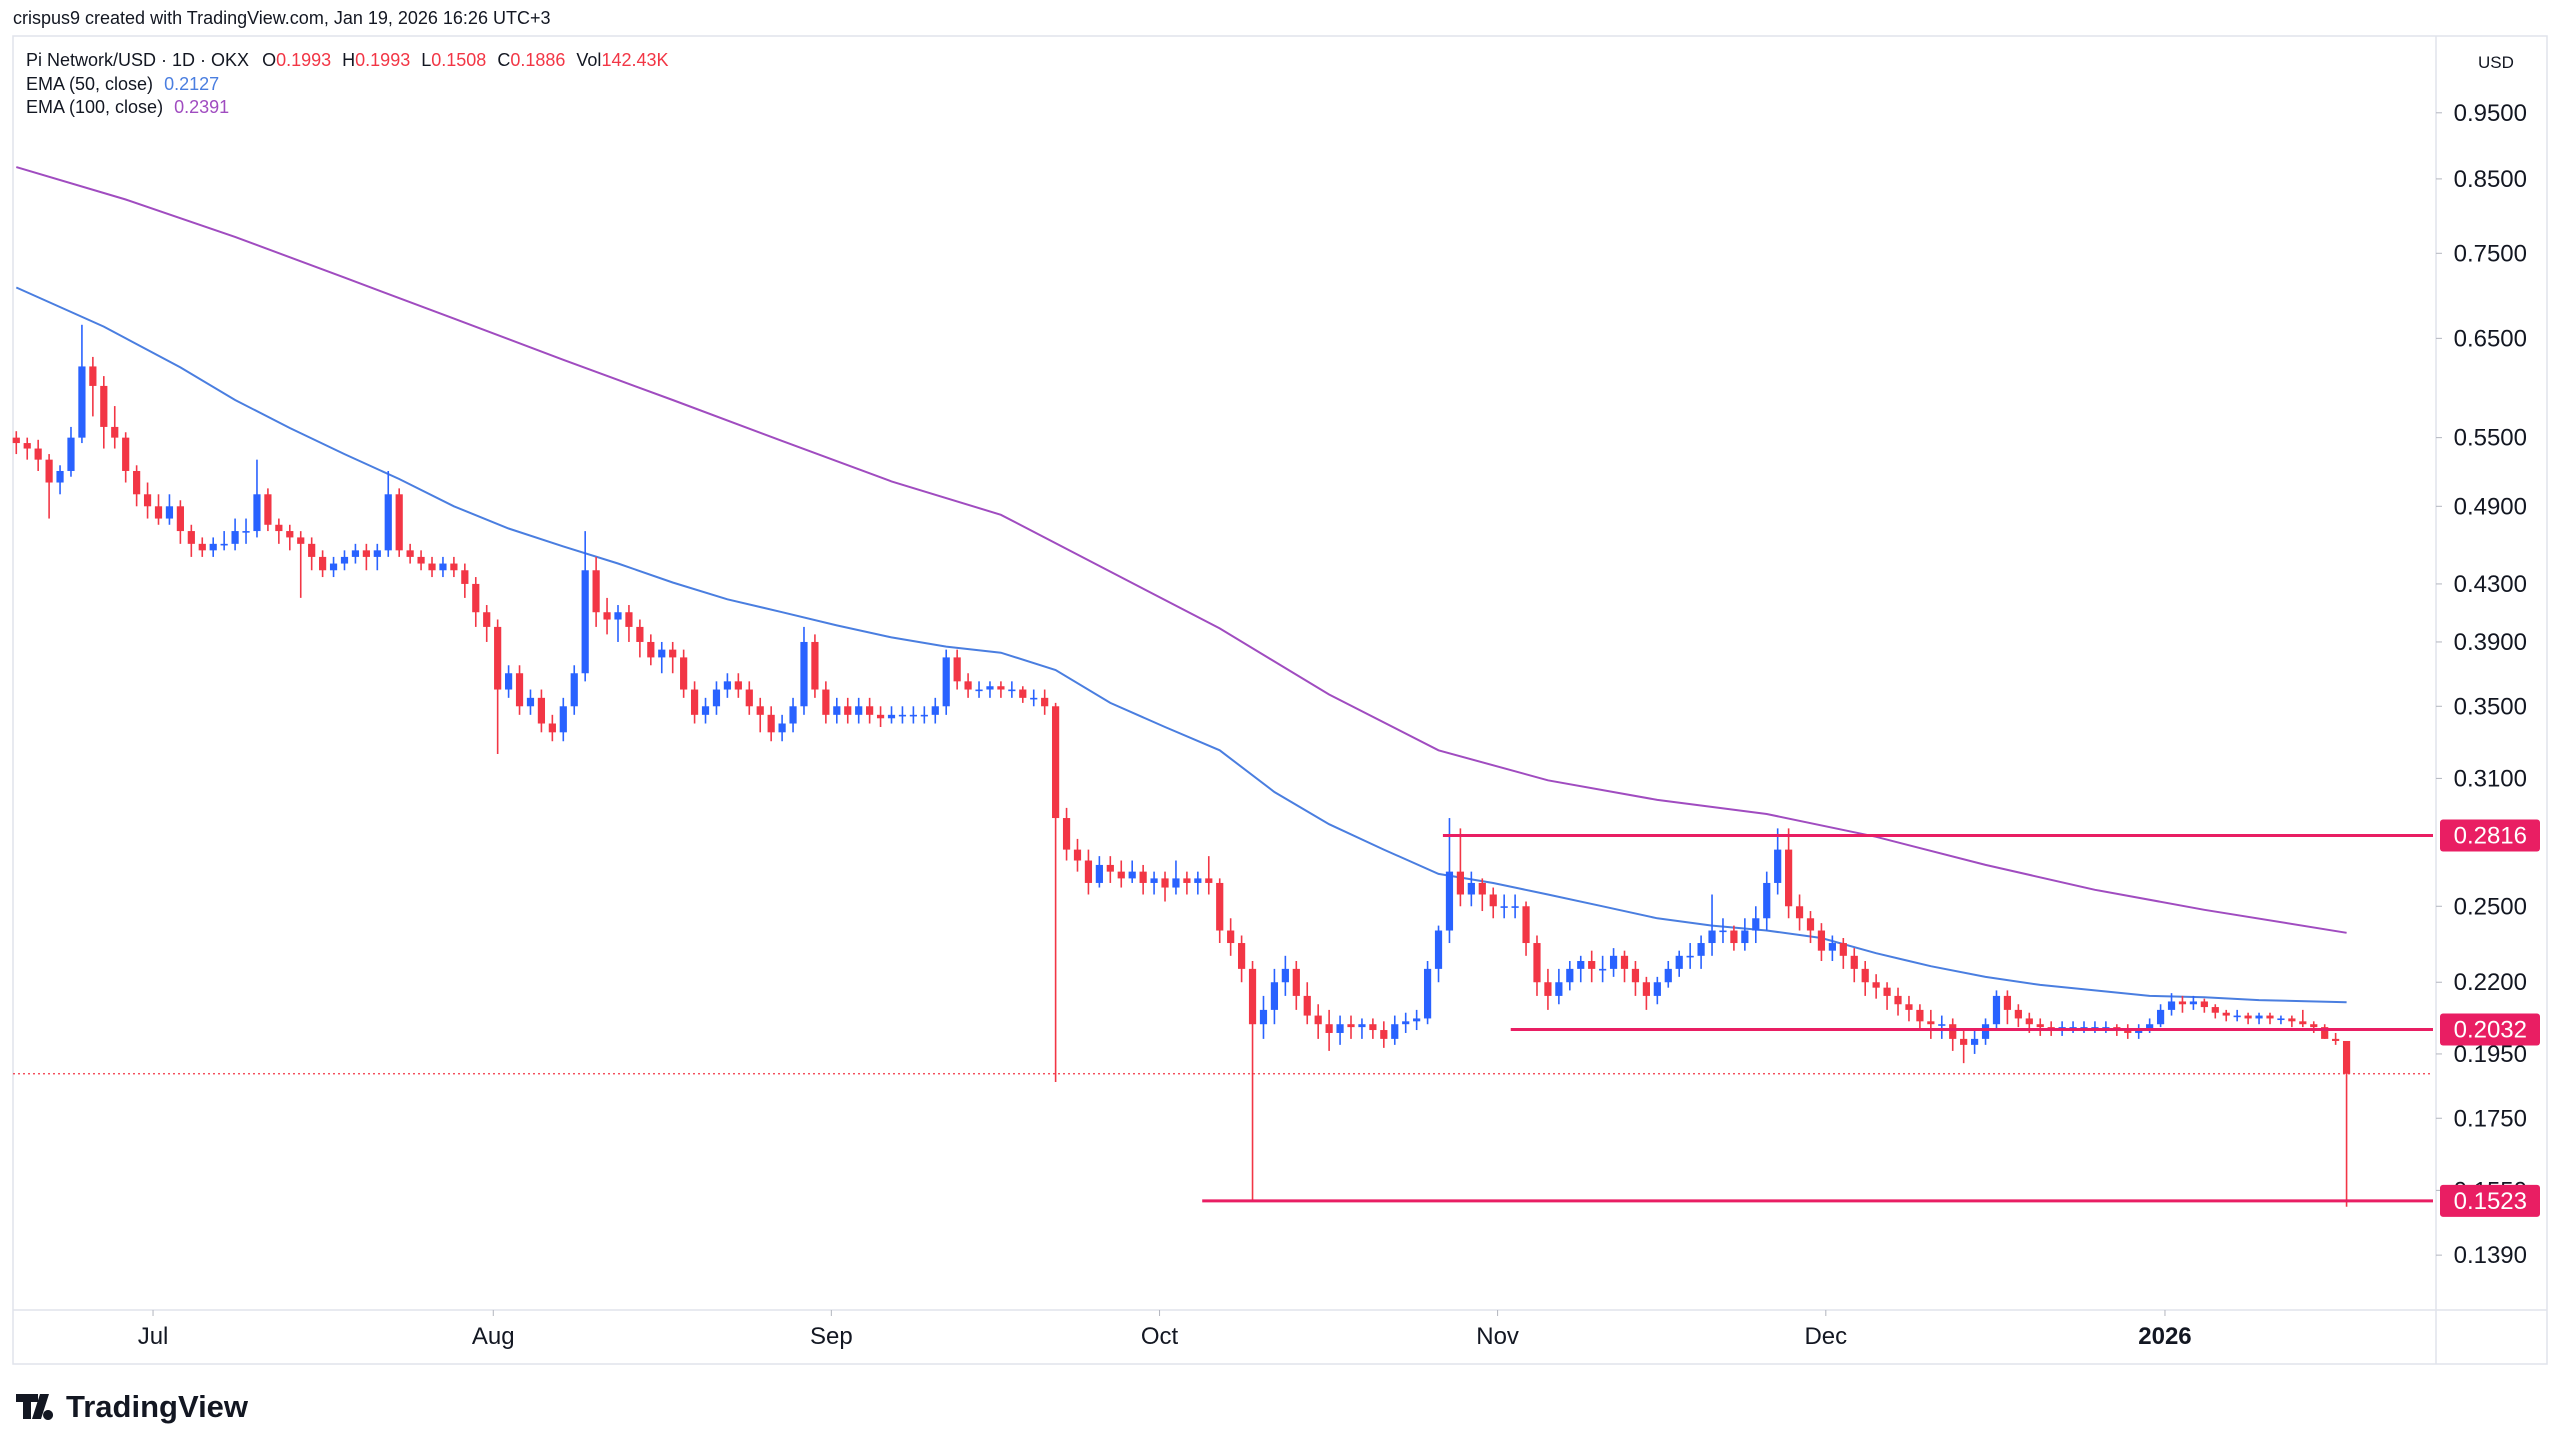 The height and width of the screenshot is (1448, 2560). What do you see at coordinates (2490, 253) in the screenshot?
I see `y-tick-label: 0.7500` at bounding box center [2490, 253].